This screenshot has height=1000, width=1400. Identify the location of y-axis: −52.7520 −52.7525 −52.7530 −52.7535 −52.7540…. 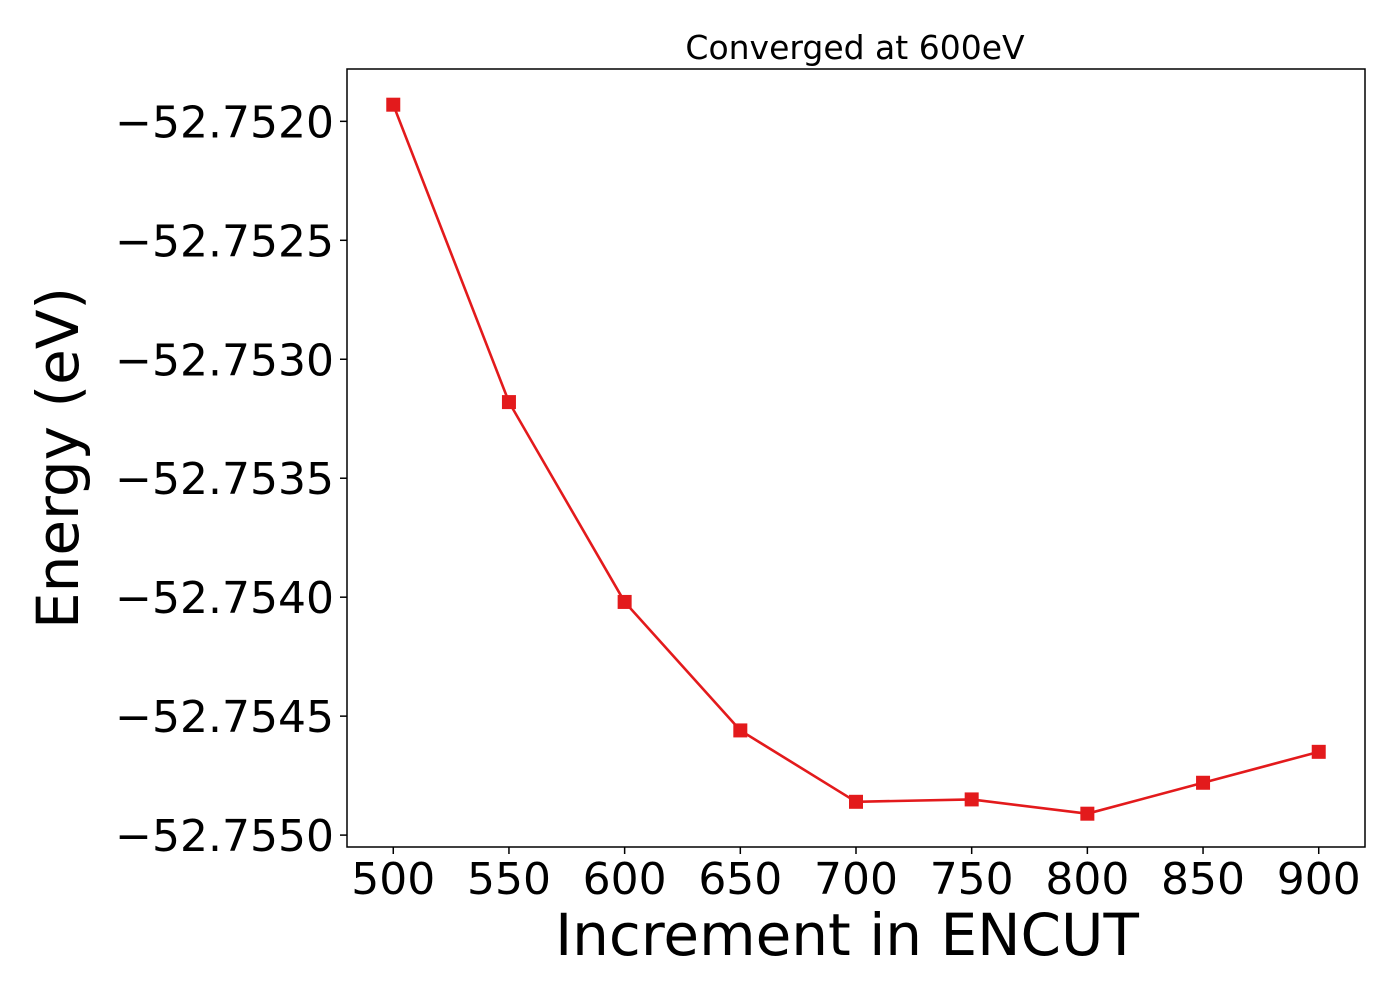
(231, 479).